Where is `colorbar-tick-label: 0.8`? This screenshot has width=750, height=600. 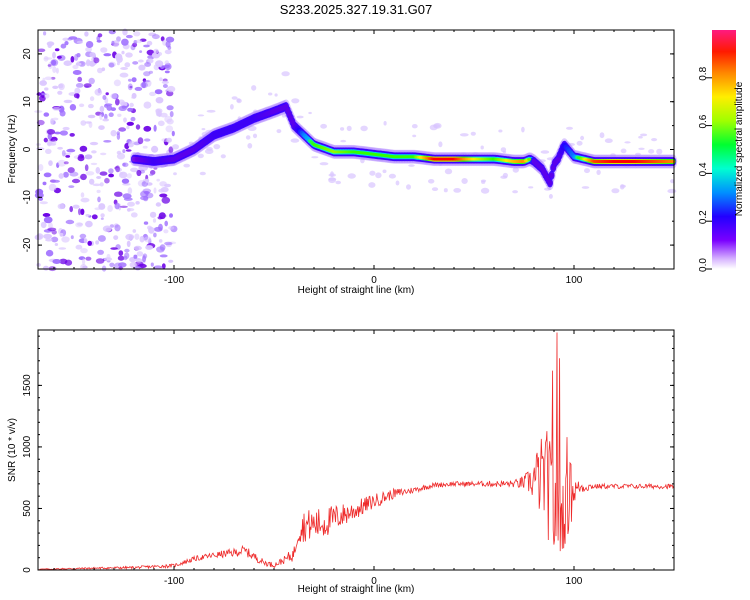
colorbar-tick-label: 0.8 is located at coordinates (703, 73).